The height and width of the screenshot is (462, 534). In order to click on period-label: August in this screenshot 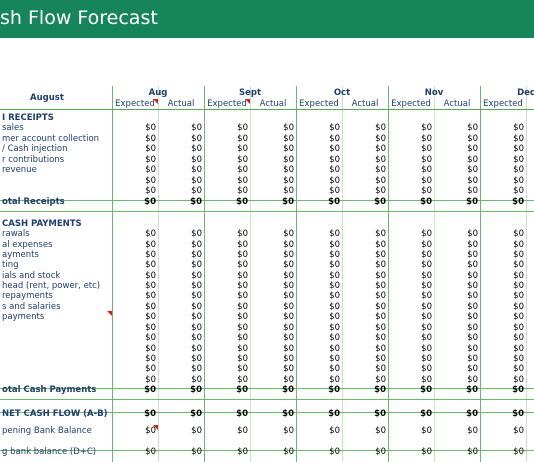, I will do `click(47, 98)`.